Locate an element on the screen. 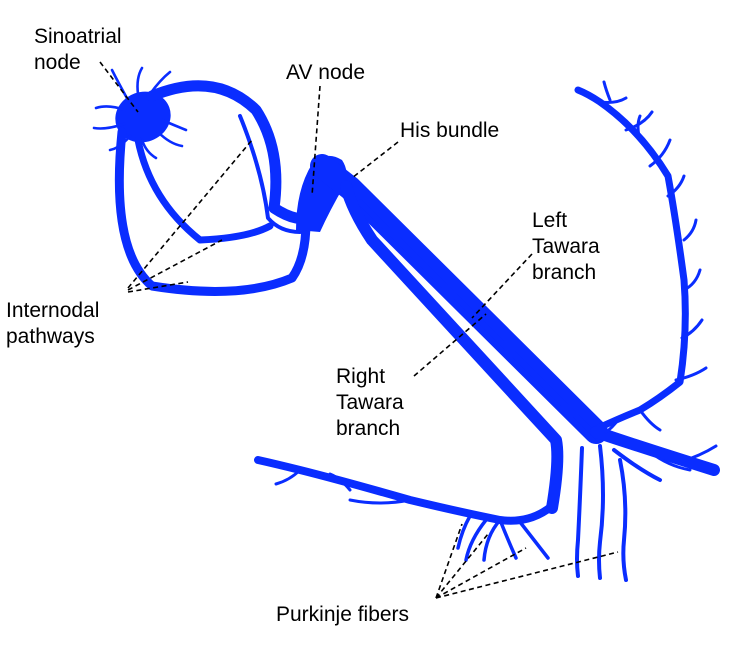 This screenshot has width=748, height=661. leader-his-bundle is located at coordinates (375, 160).